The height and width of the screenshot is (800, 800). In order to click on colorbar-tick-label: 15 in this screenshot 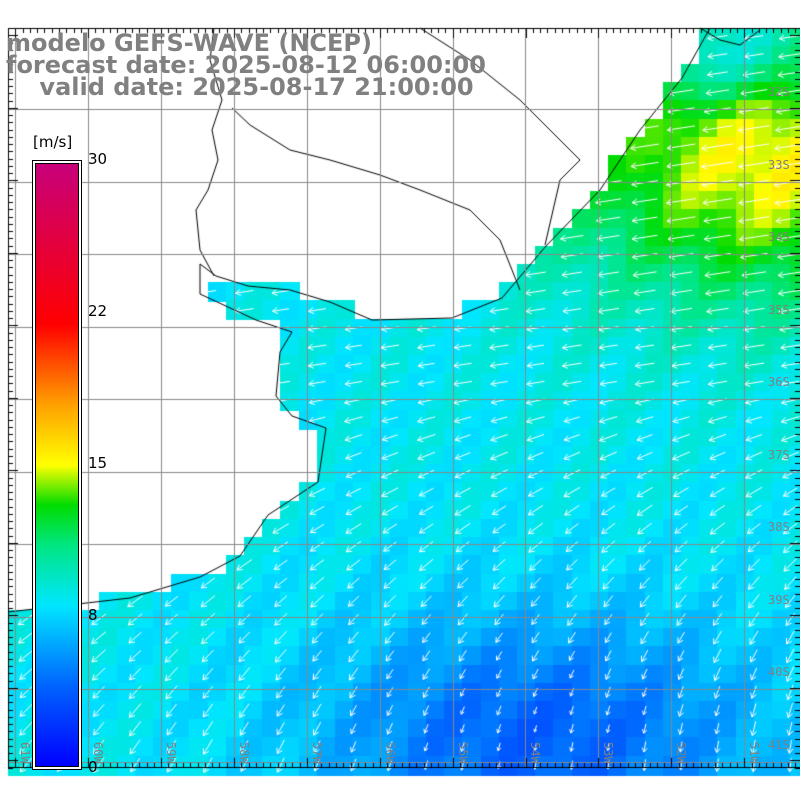, I will do `click(98, 463)`.